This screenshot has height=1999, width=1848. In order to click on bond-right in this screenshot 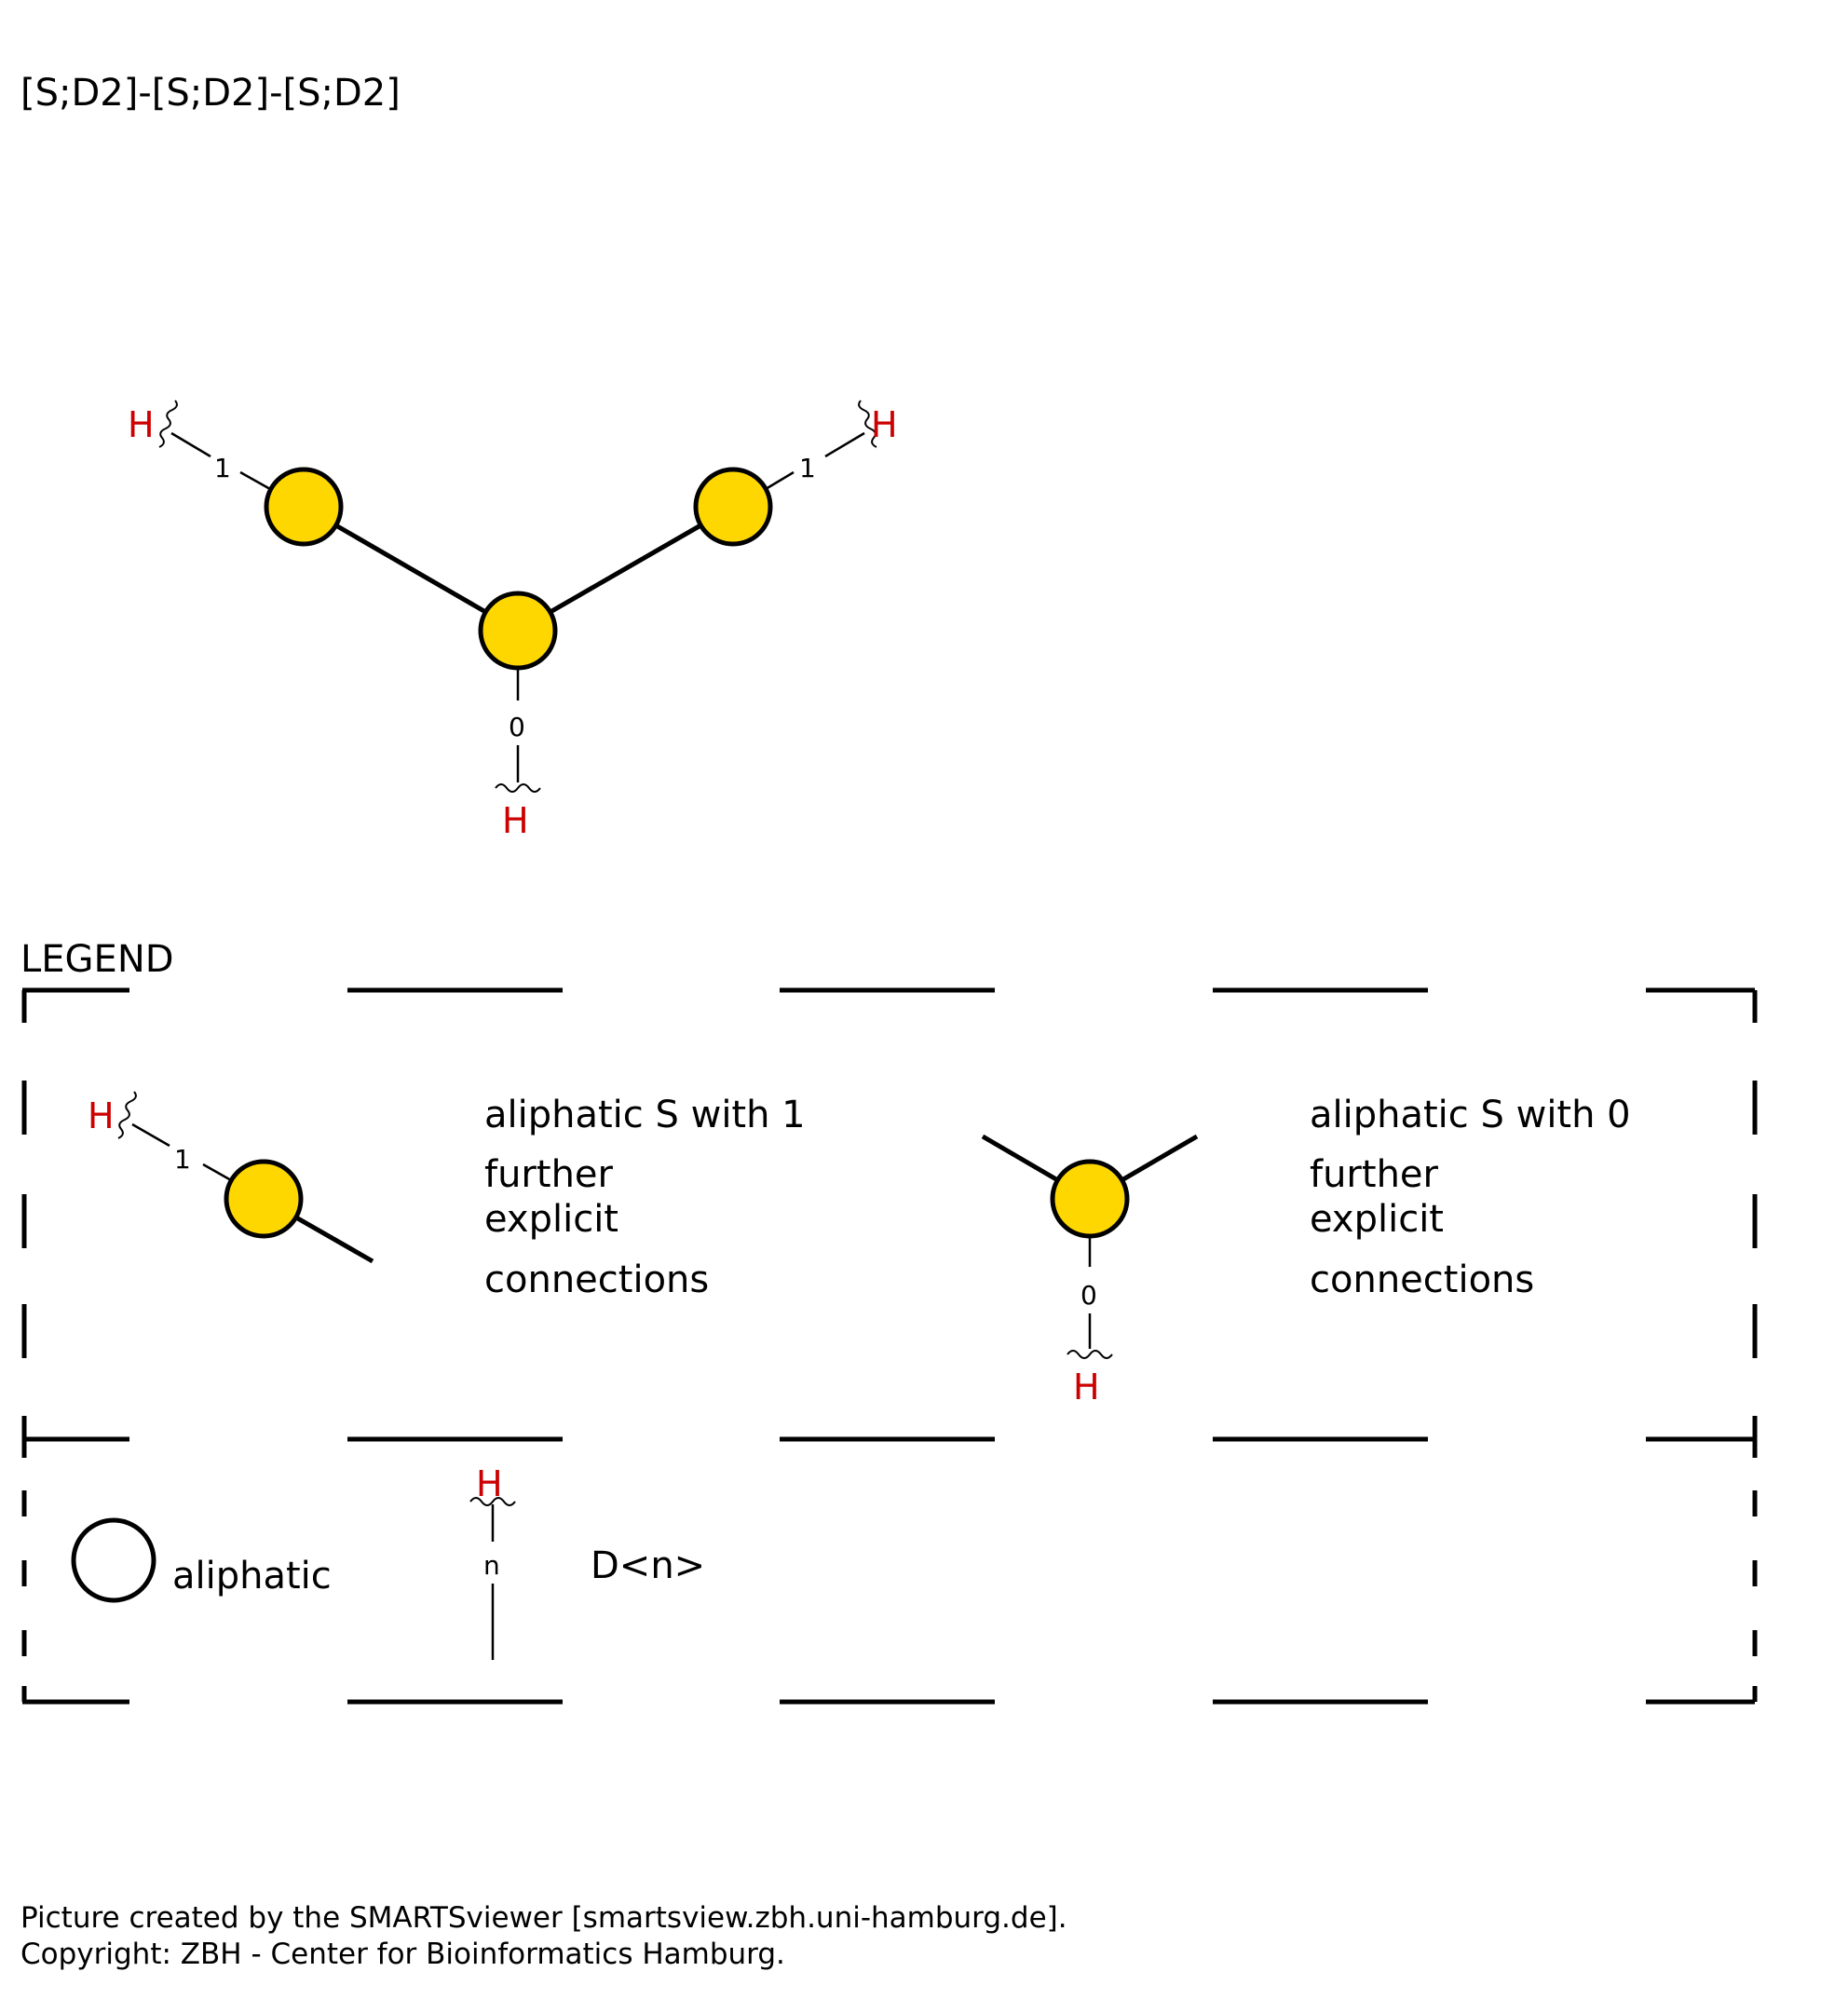, I will do `click(625, 568)`.